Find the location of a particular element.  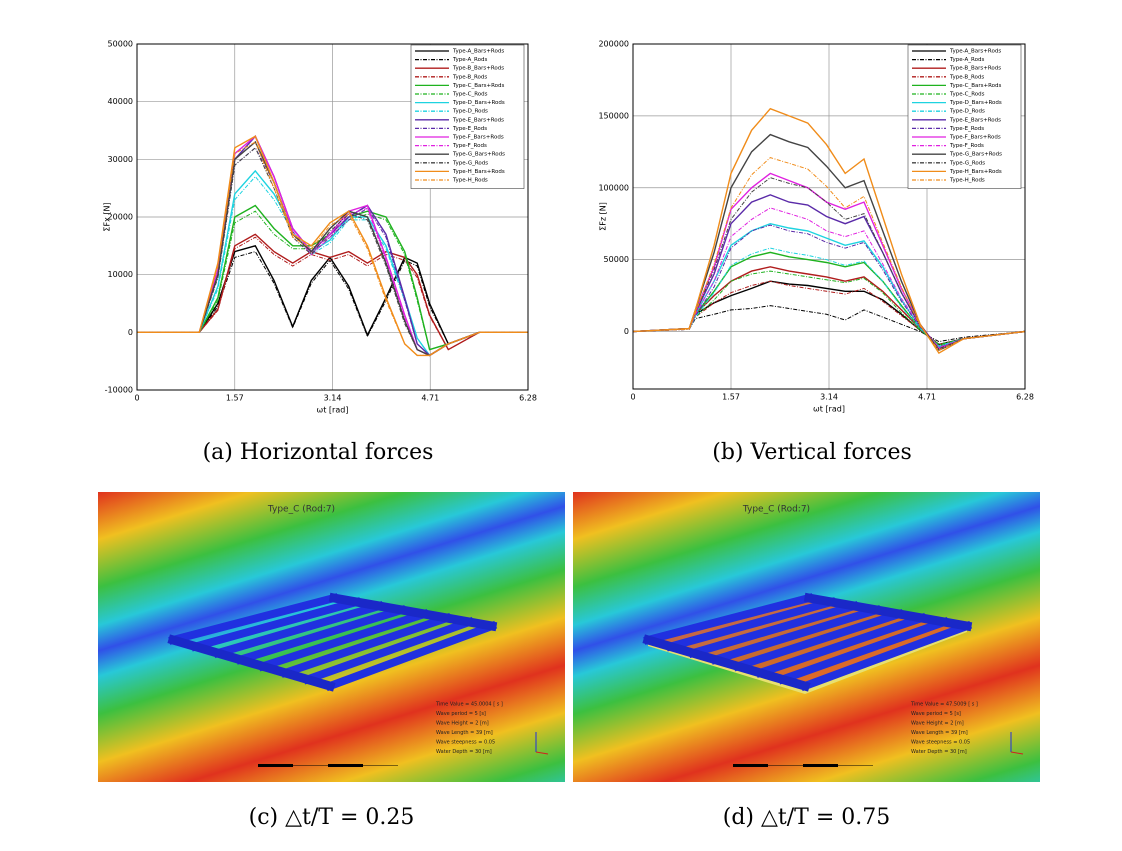

legend-label: Type-B_Rods is located at coordinates (469, 77).